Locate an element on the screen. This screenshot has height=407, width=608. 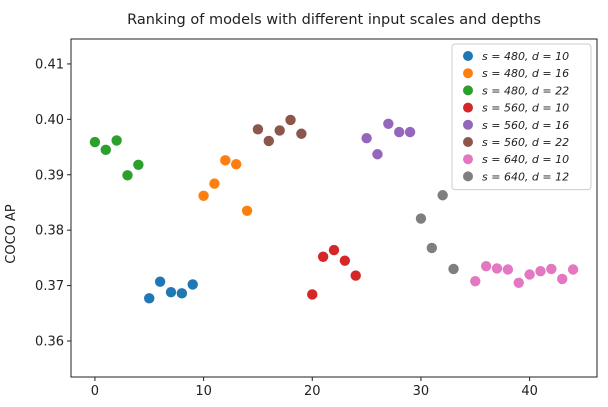
x-tick-label: 10 is located at coordinates (203, 391).